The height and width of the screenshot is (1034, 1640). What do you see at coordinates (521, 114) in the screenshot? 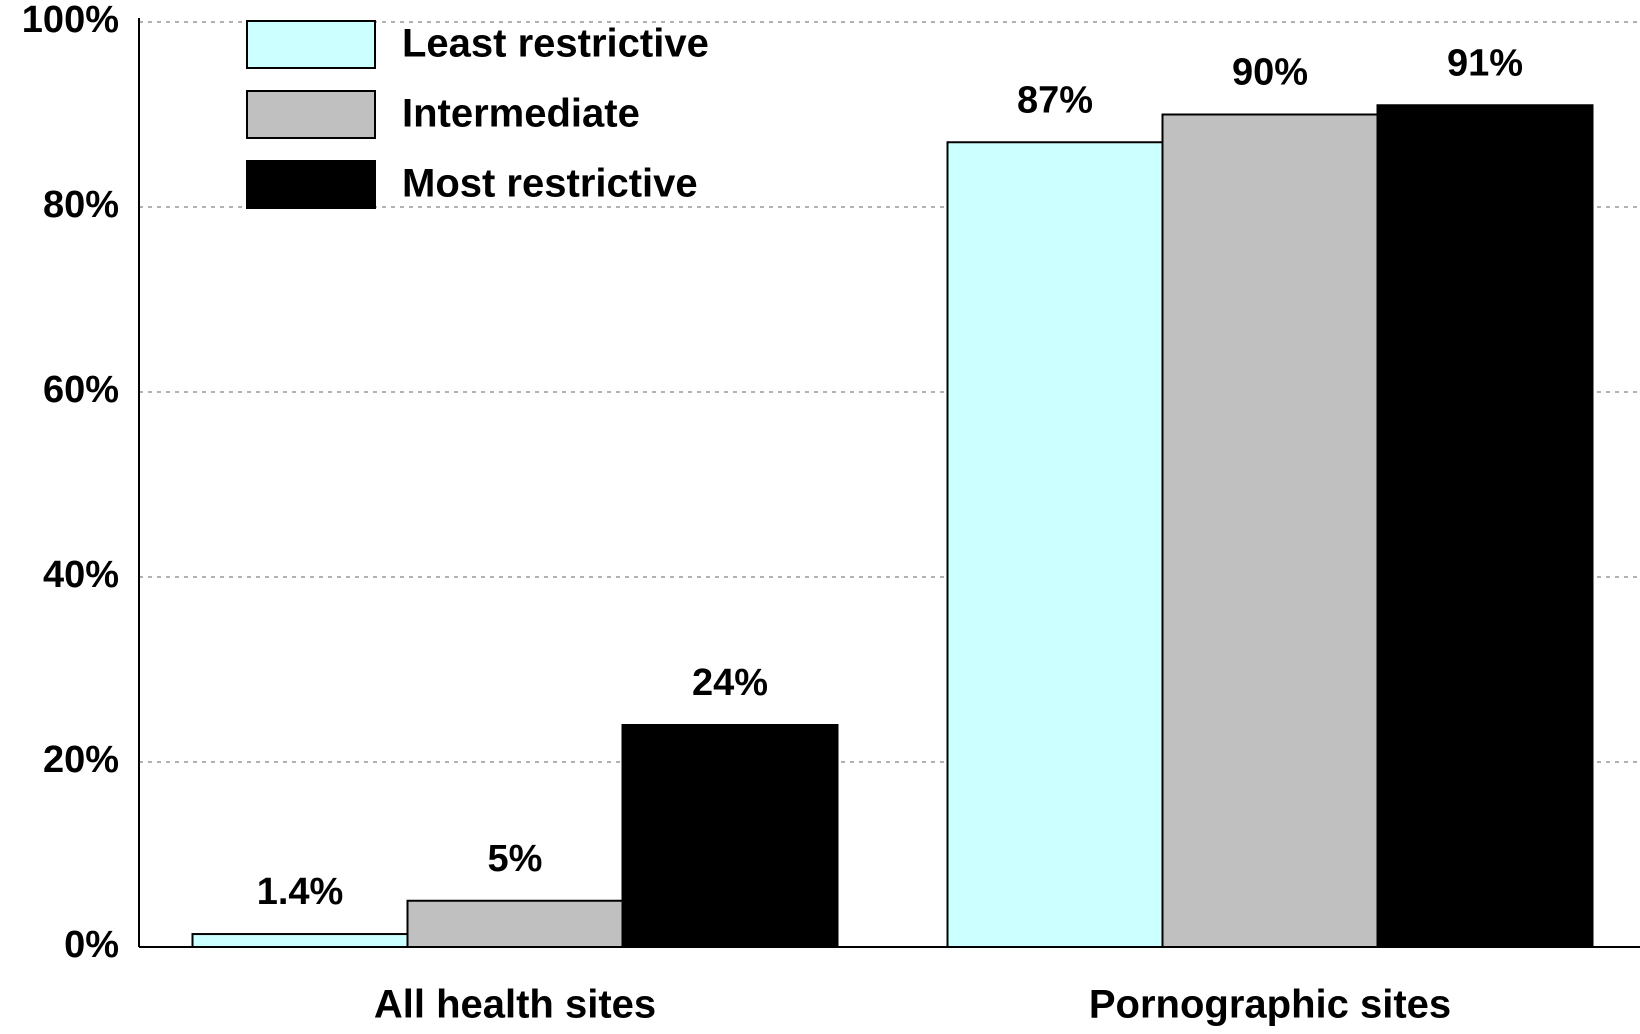
I see `legend-label: Intermediate` at bounding box center [521, 114].